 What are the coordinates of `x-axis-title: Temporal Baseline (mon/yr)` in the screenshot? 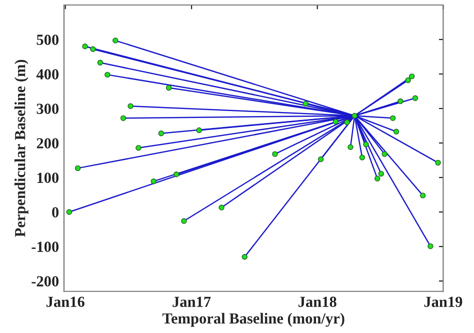 It's located at (253, 319).